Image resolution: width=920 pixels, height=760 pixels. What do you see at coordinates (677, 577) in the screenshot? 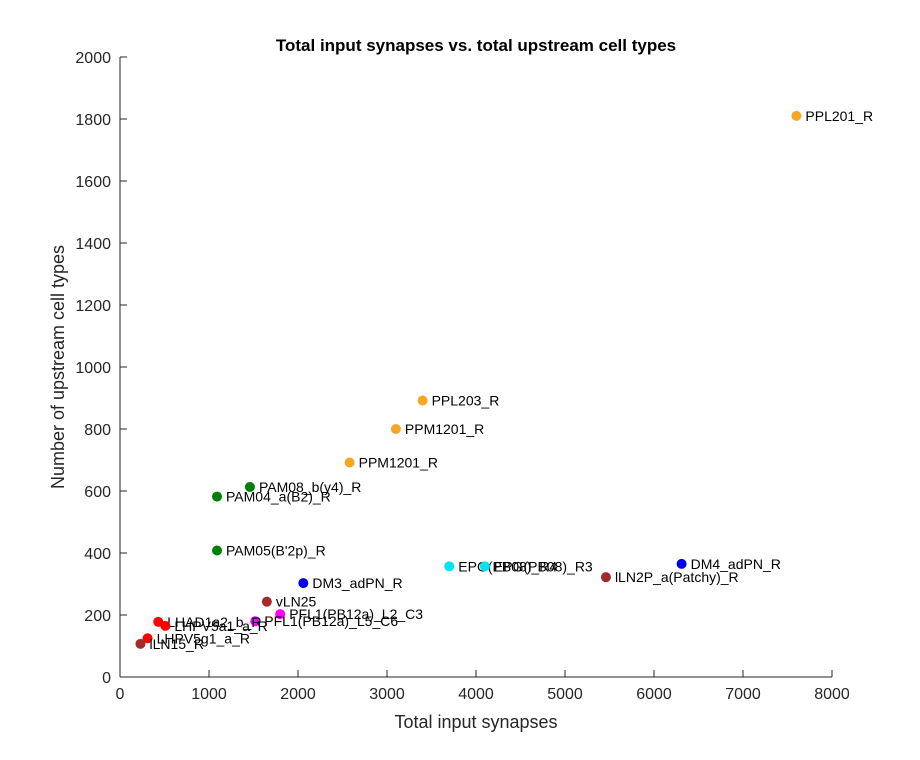
I see `point-label: lLN2P_a(Patchy)_R` at bounding box center [677, 577].